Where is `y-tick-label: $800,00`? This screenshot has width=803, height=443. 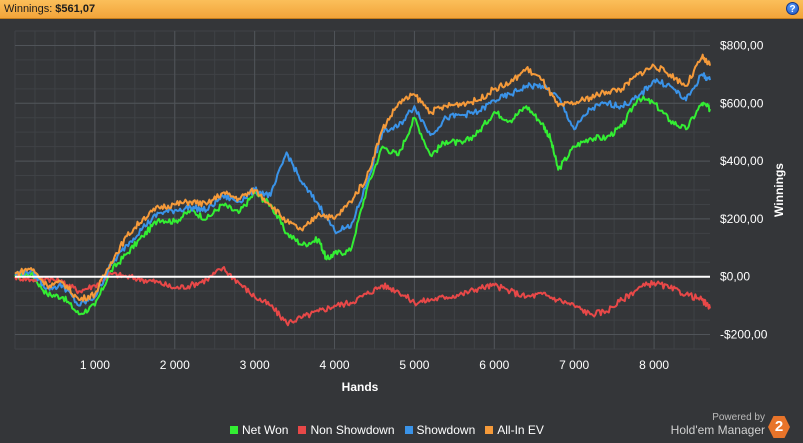
y-tick-label: $800,00 is located at coordinates (742, 45).